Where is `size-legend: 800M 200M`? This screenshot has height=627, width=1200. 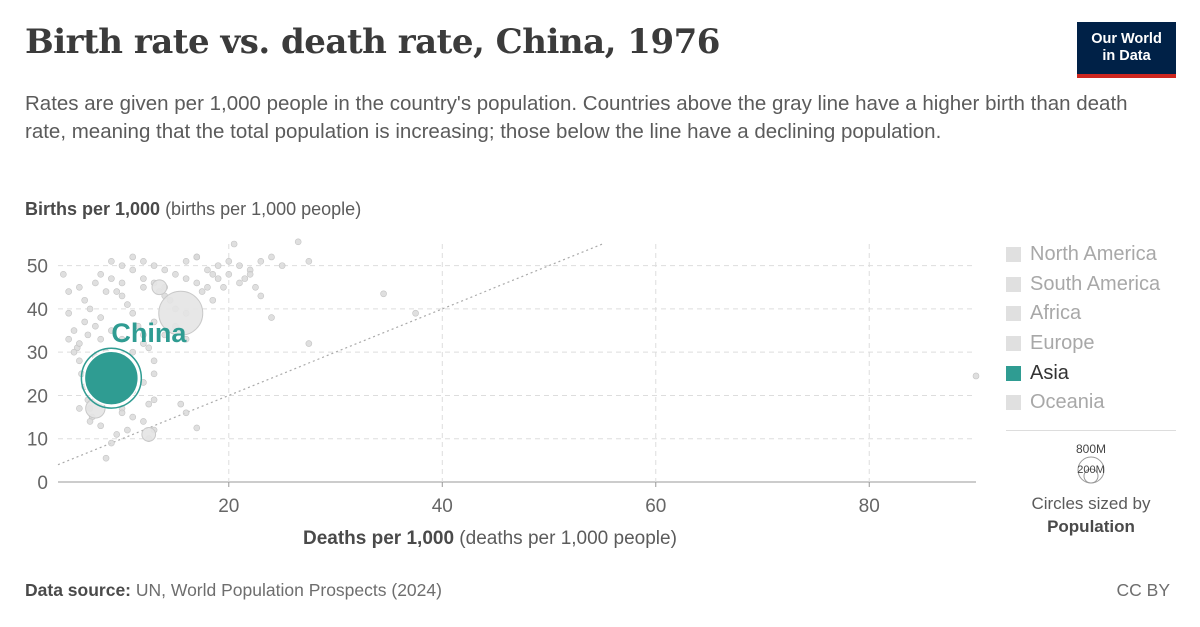 size-legend: 800M 200M is located at coordinates (1091, 463).